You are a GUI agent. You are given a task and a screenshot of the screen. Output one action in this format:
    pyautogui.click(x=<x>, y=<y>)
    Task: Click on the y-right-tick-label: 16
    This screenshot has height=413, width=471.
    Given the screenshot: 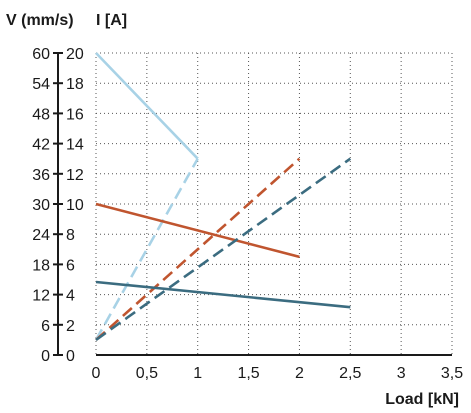 What is the action you would take?
    pyautogui.click(x=75, y=114)
    